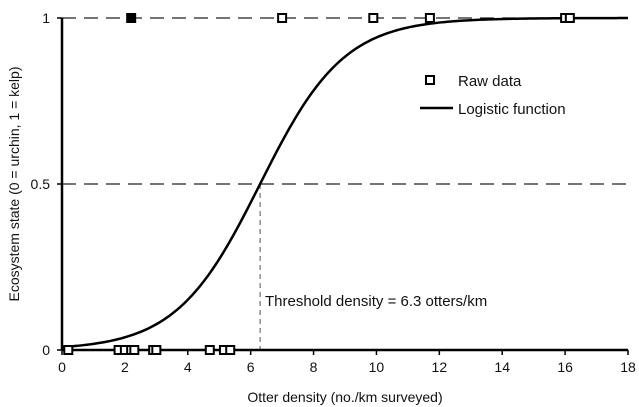 The height and width of the screenshot is (407, 639). Describe the element at coordinates (430, 80) in the screenshot. I see `legend-marker-raw-data` at that location.